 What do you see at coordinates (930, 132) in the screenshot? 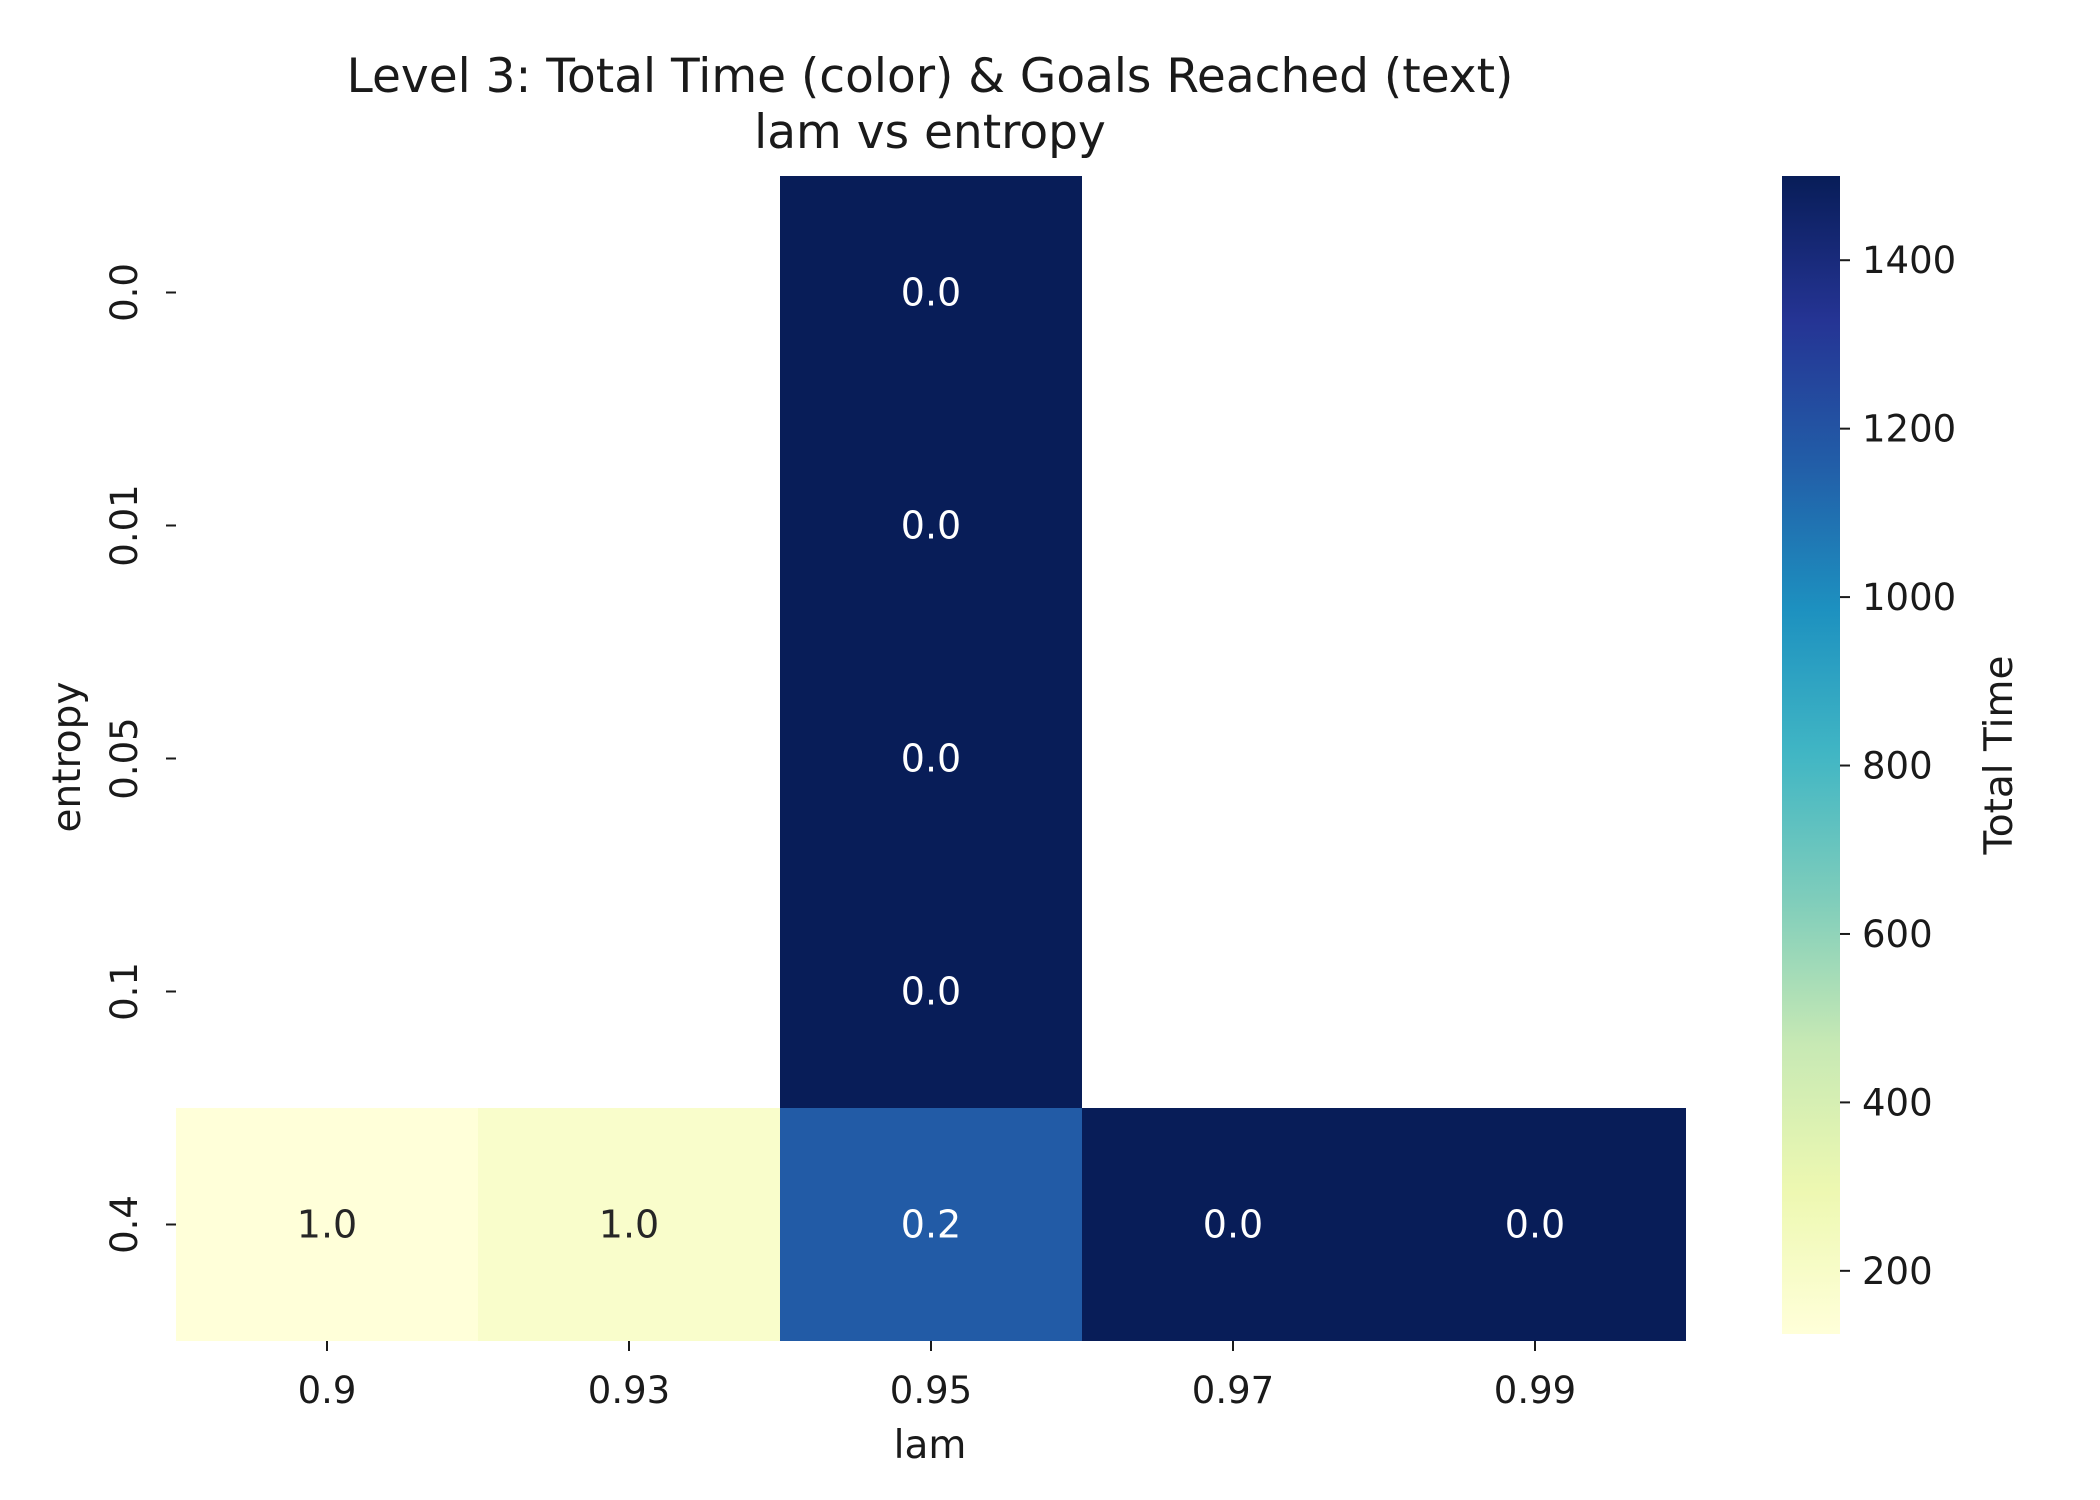
I see `chart-subtitle: lam vs entropy` at bounding box center [930, 132].